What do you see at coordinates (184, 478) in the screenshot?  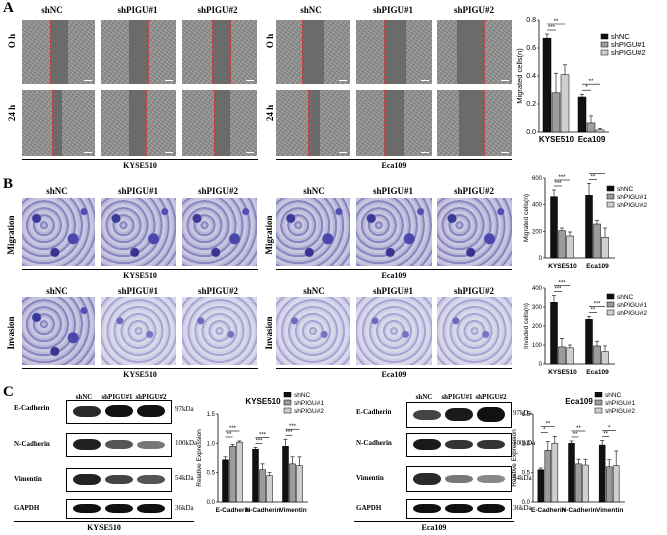 I see `kda-vim: 54kDa` at bounding box center [184, 478].